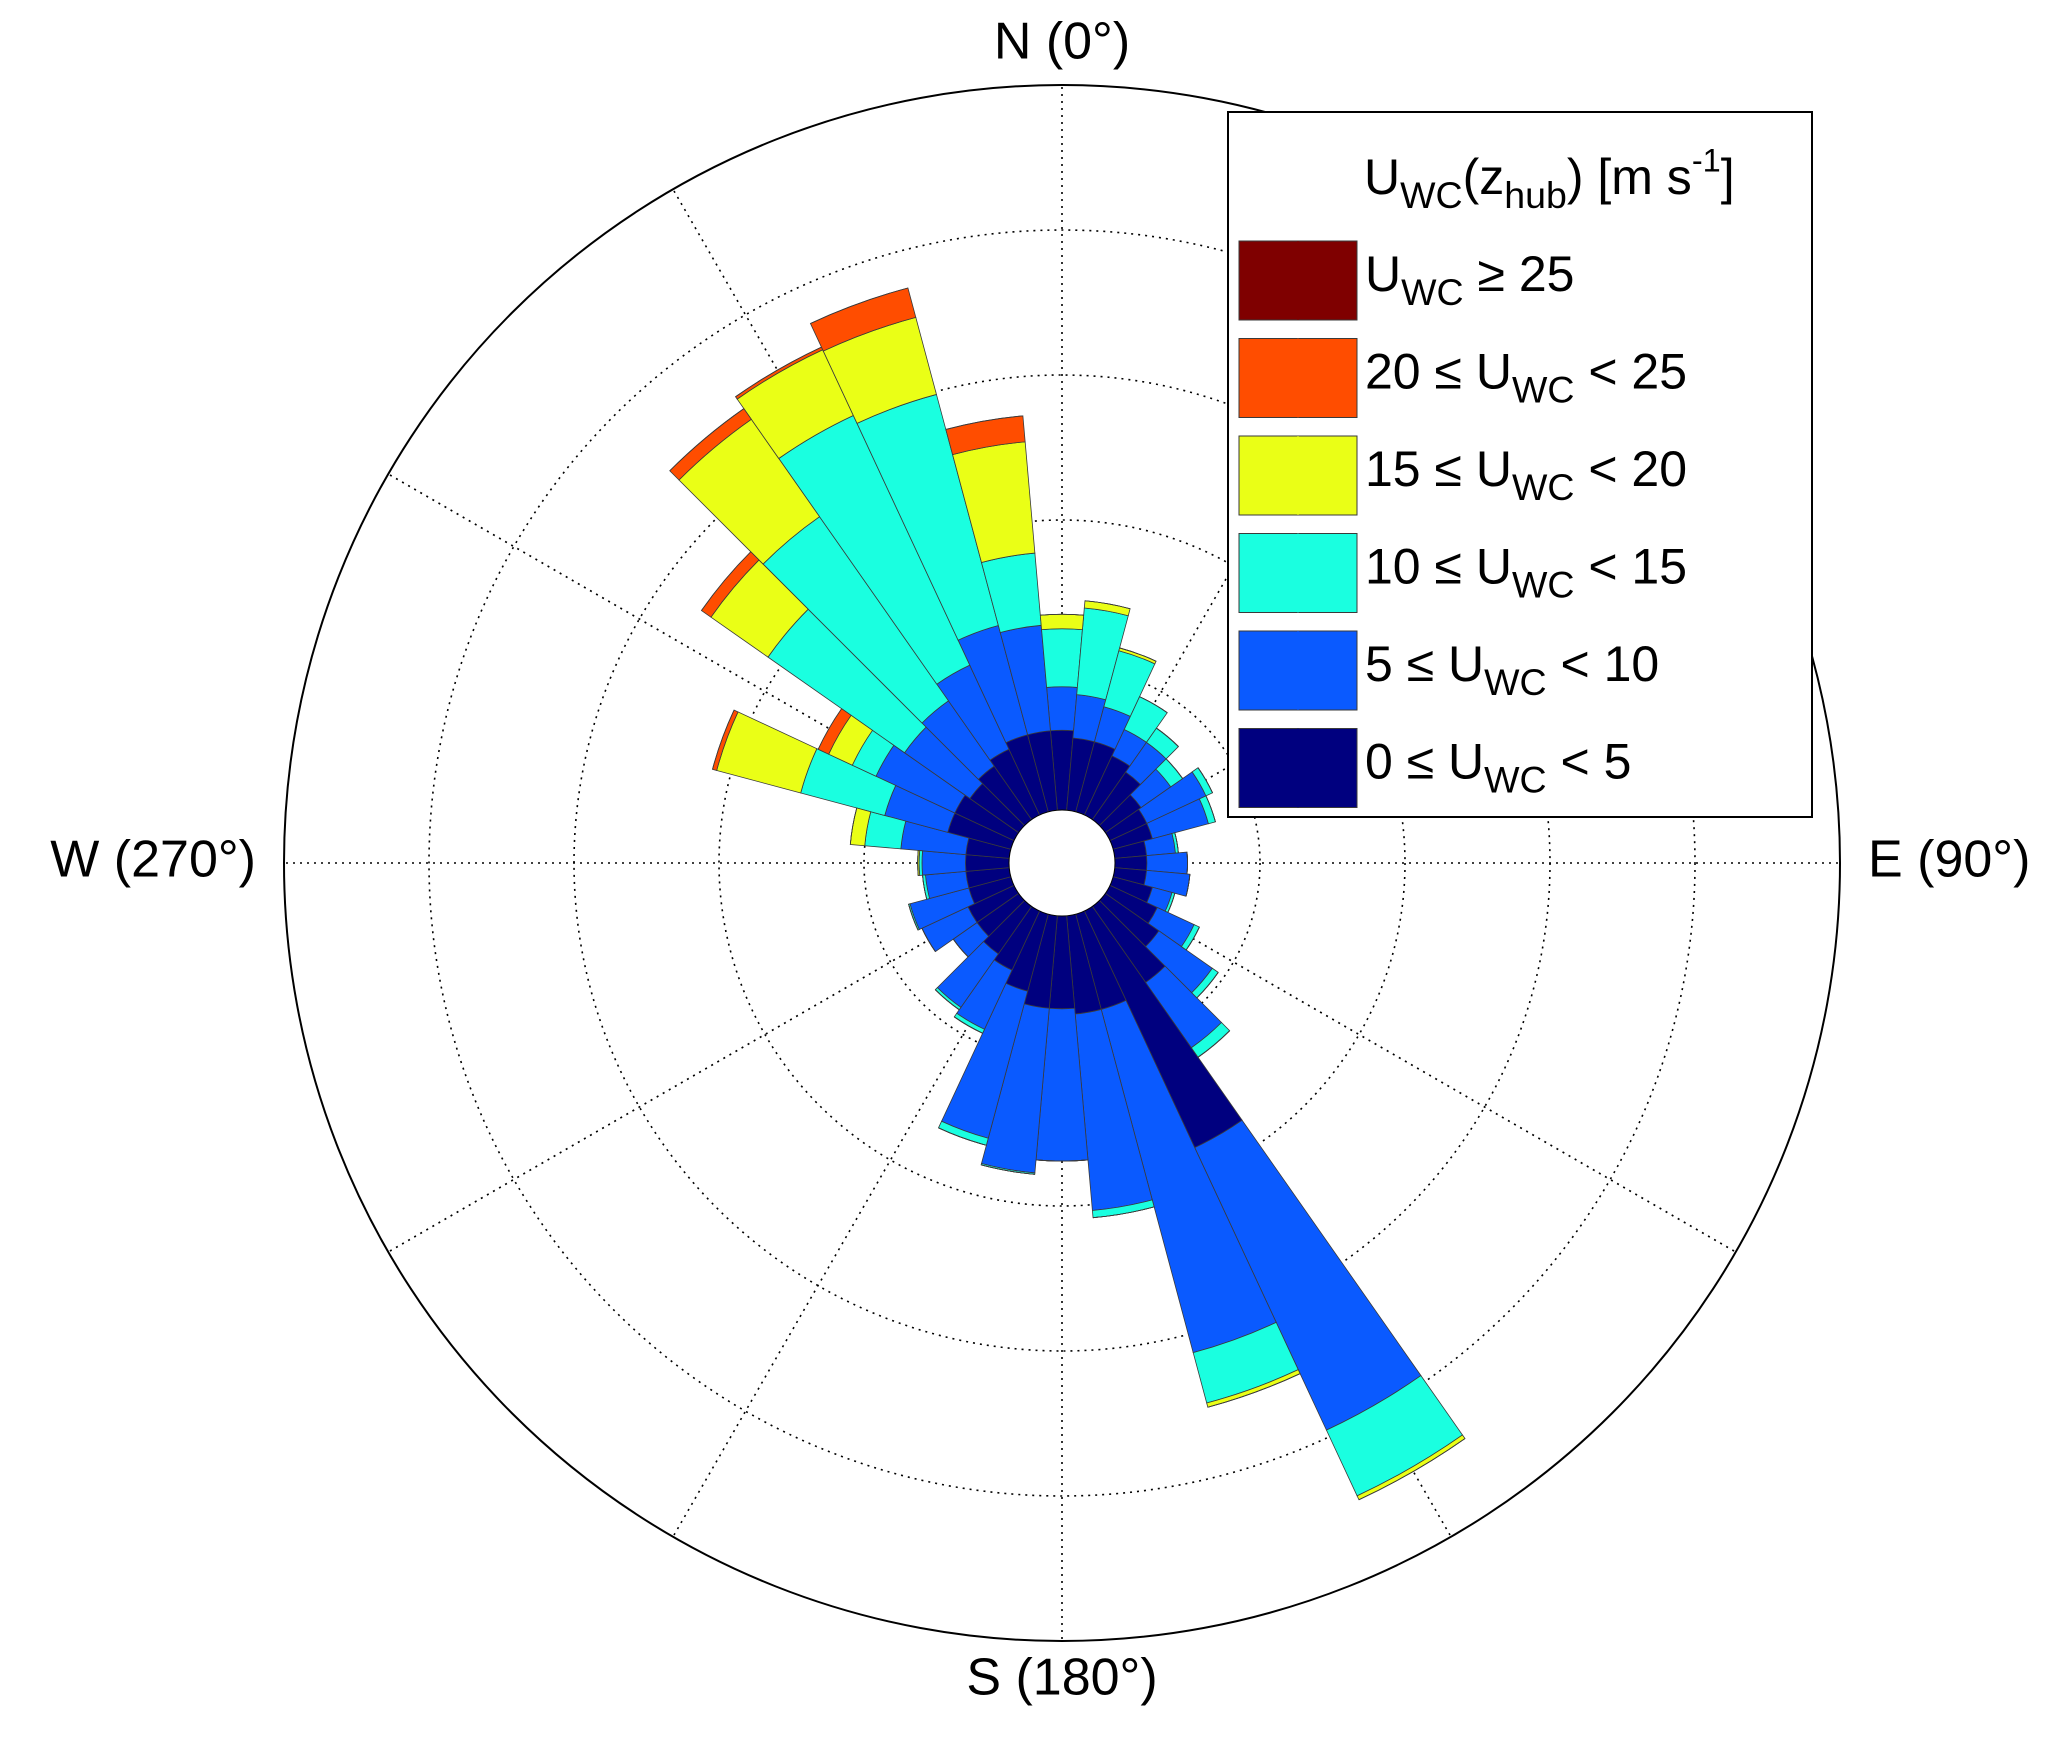 The image size is (2067, 1739). I want to click on legend-title-part: U, so click(1382, 177).